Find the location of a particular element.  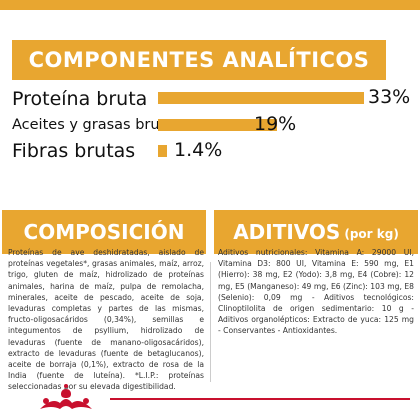

royal-canin-crown-logo is located at coordinates (66, 399).